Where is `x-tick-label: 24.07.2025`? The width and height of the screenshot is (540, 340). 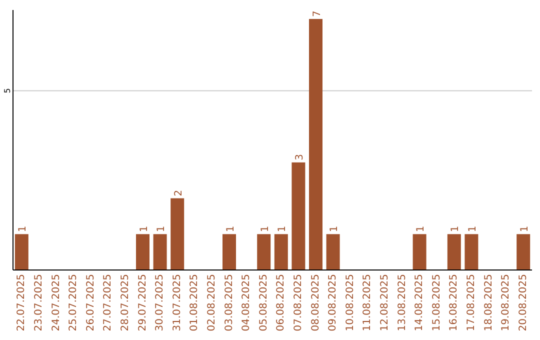
x-tick-label: 24.07.2025 is located at coordinates (56, 303).